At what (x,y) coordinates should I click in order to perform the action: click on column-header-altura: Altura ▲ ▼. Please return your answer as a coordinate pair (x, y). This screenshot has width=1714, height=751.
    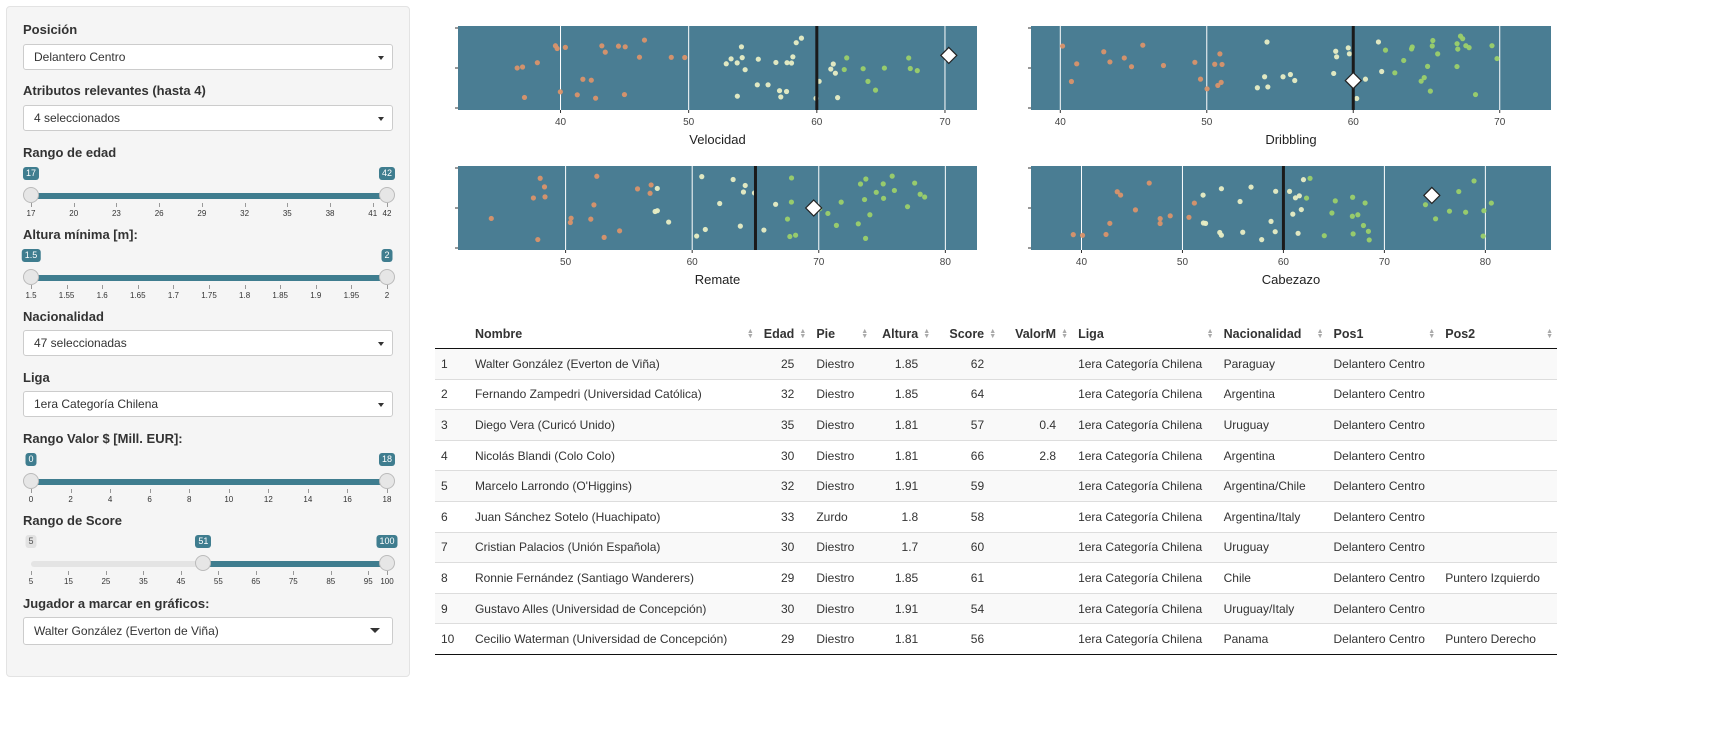
    Looking at the image, I should click on (903, 334).